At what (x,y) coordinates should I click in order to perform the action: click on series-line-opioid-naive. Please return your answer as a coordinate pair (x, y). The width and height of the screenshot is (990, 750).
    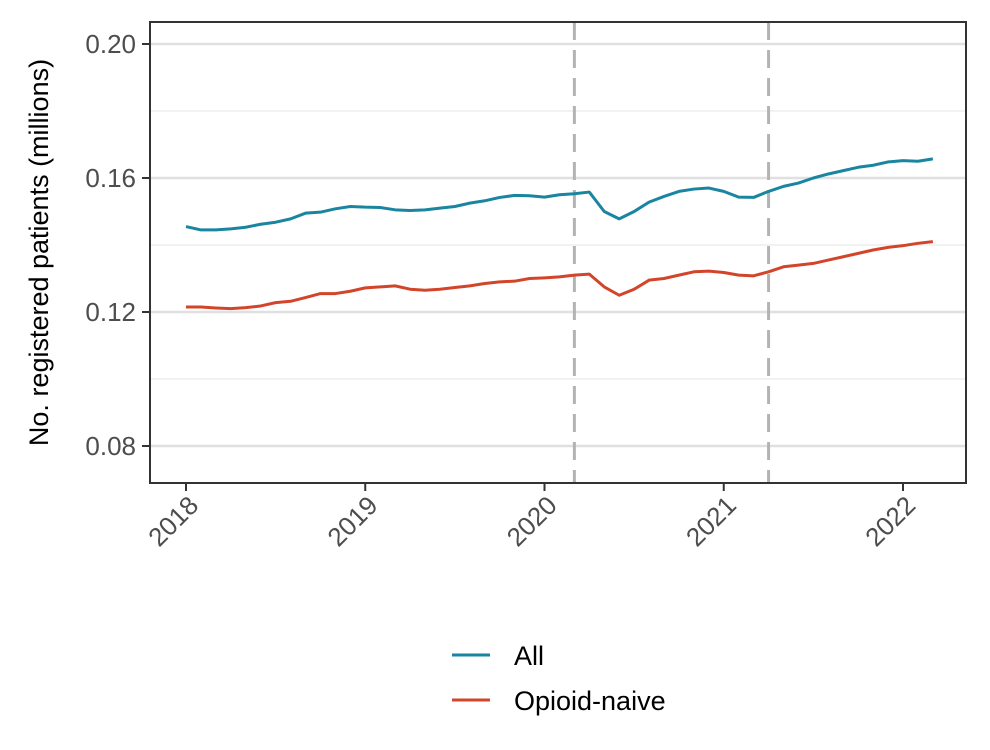
    Looking at the image, I should click on (560, 275).